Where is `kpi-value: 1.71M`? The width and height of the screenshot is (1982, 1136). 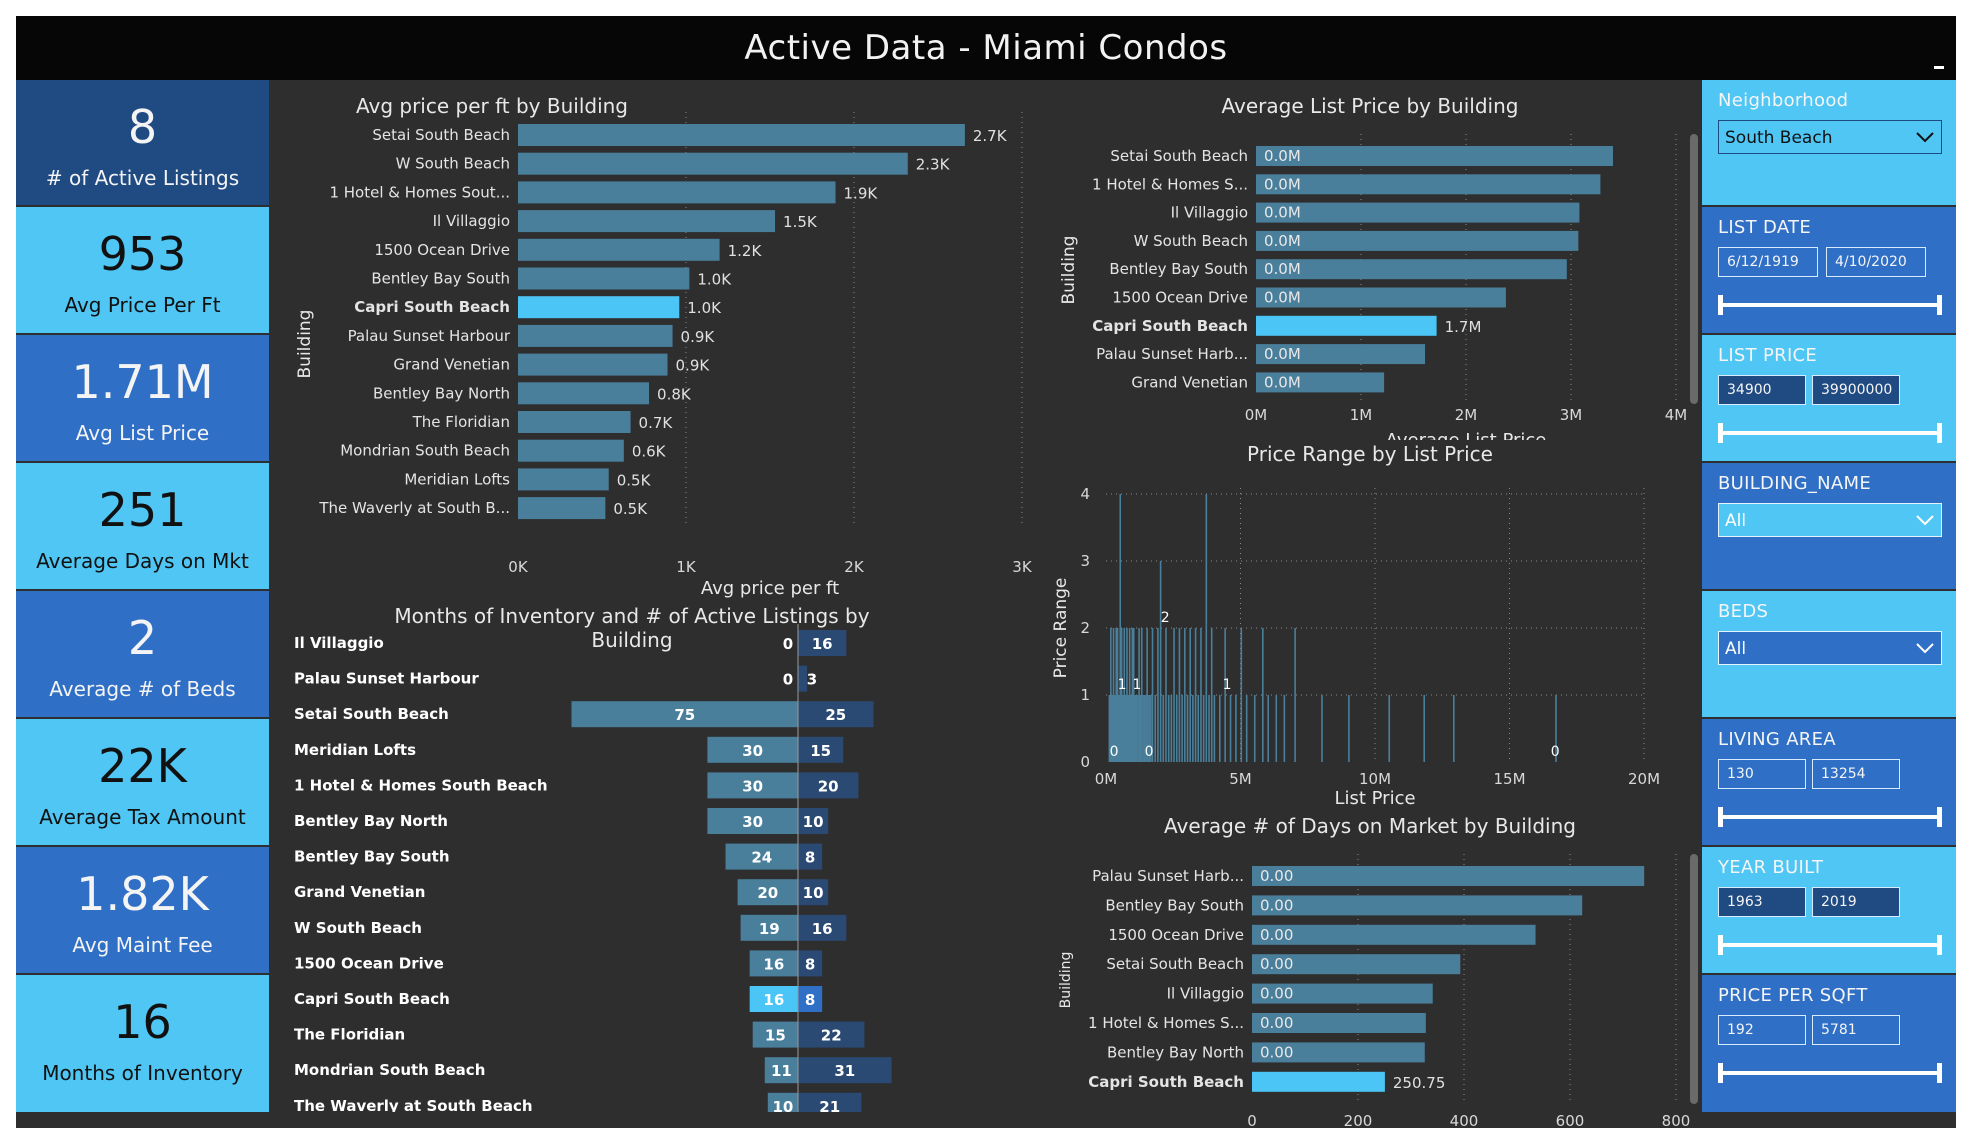 kpi-value: 1.71M is located at coordinates (142, 382).